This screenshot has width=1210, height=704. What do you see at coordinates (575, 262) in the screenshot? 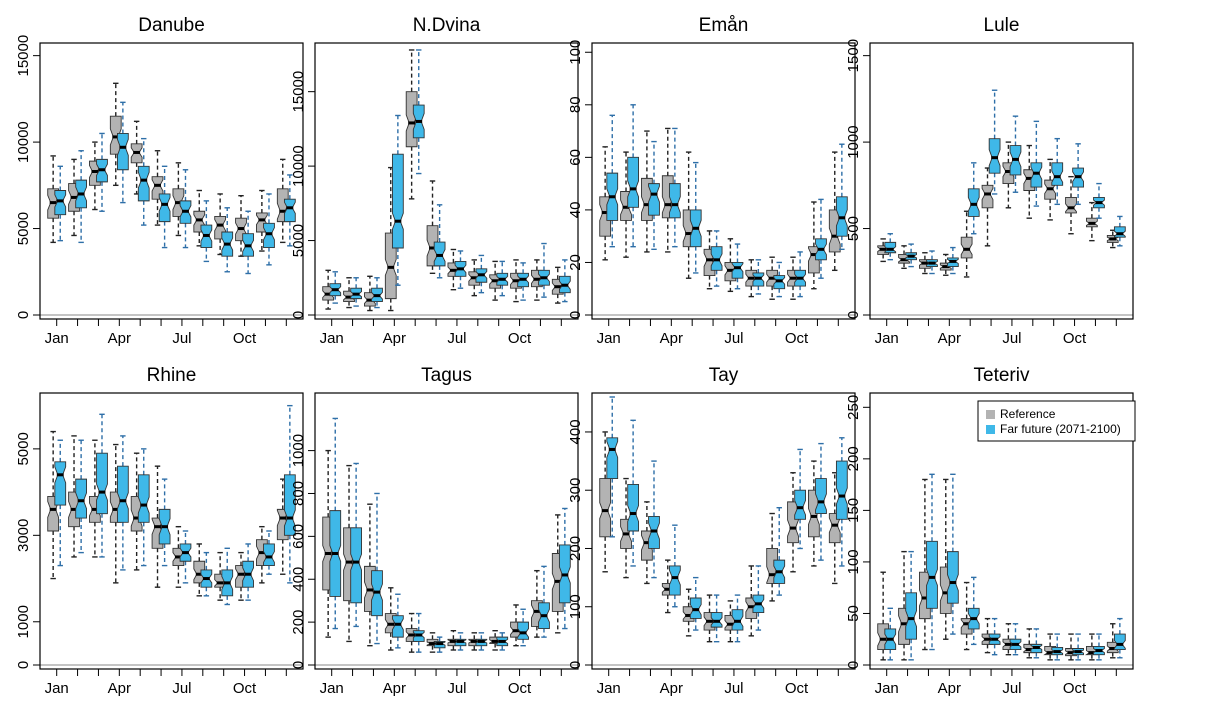
I see `y-tick-label: 20` at bounding box center [575, 262].